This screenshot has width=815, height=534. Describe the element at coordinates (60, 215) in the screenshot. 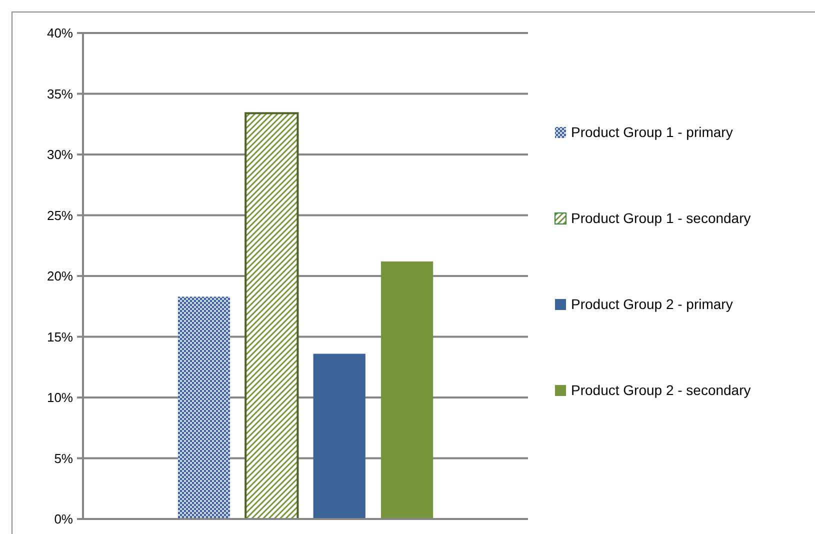

I see `y-tick-label: 25%` at that location.